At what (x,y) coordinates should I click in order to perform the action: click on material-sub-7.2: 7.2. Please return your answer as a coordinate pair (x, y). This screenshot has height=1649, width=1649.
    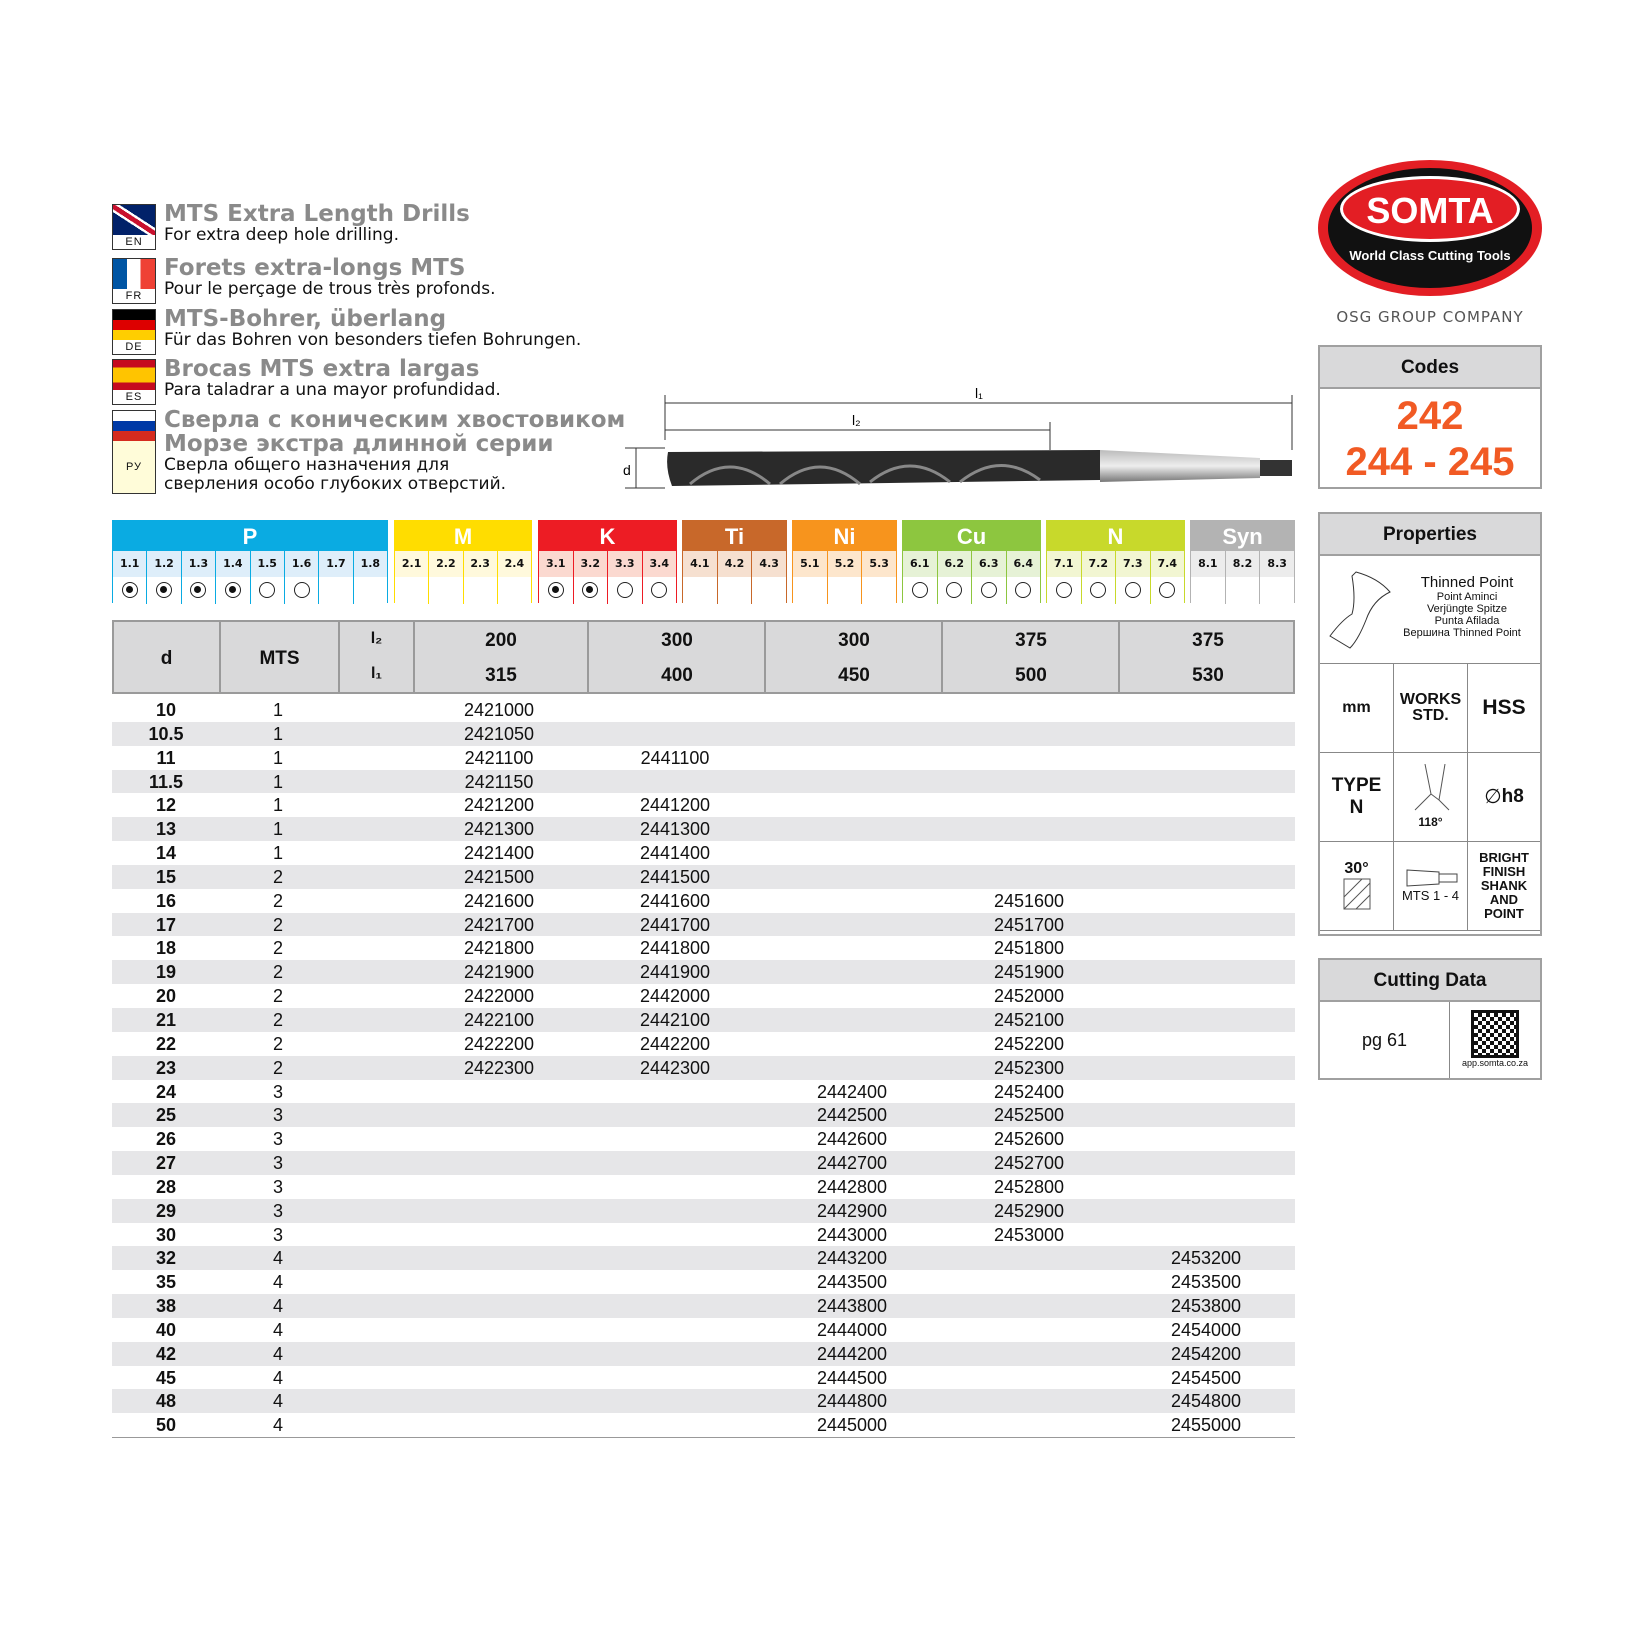
    Looking at the image, I should click on (1099, 564).